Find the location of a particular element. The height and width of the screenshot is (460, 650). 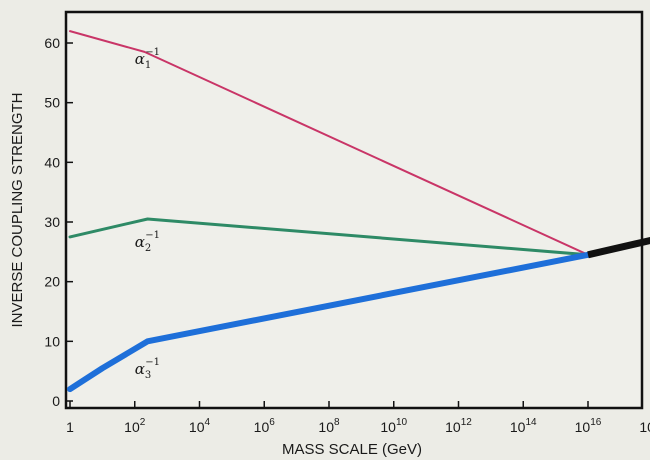

x-tick-label: 10¹⁰ is located at coordinates (393, 426).